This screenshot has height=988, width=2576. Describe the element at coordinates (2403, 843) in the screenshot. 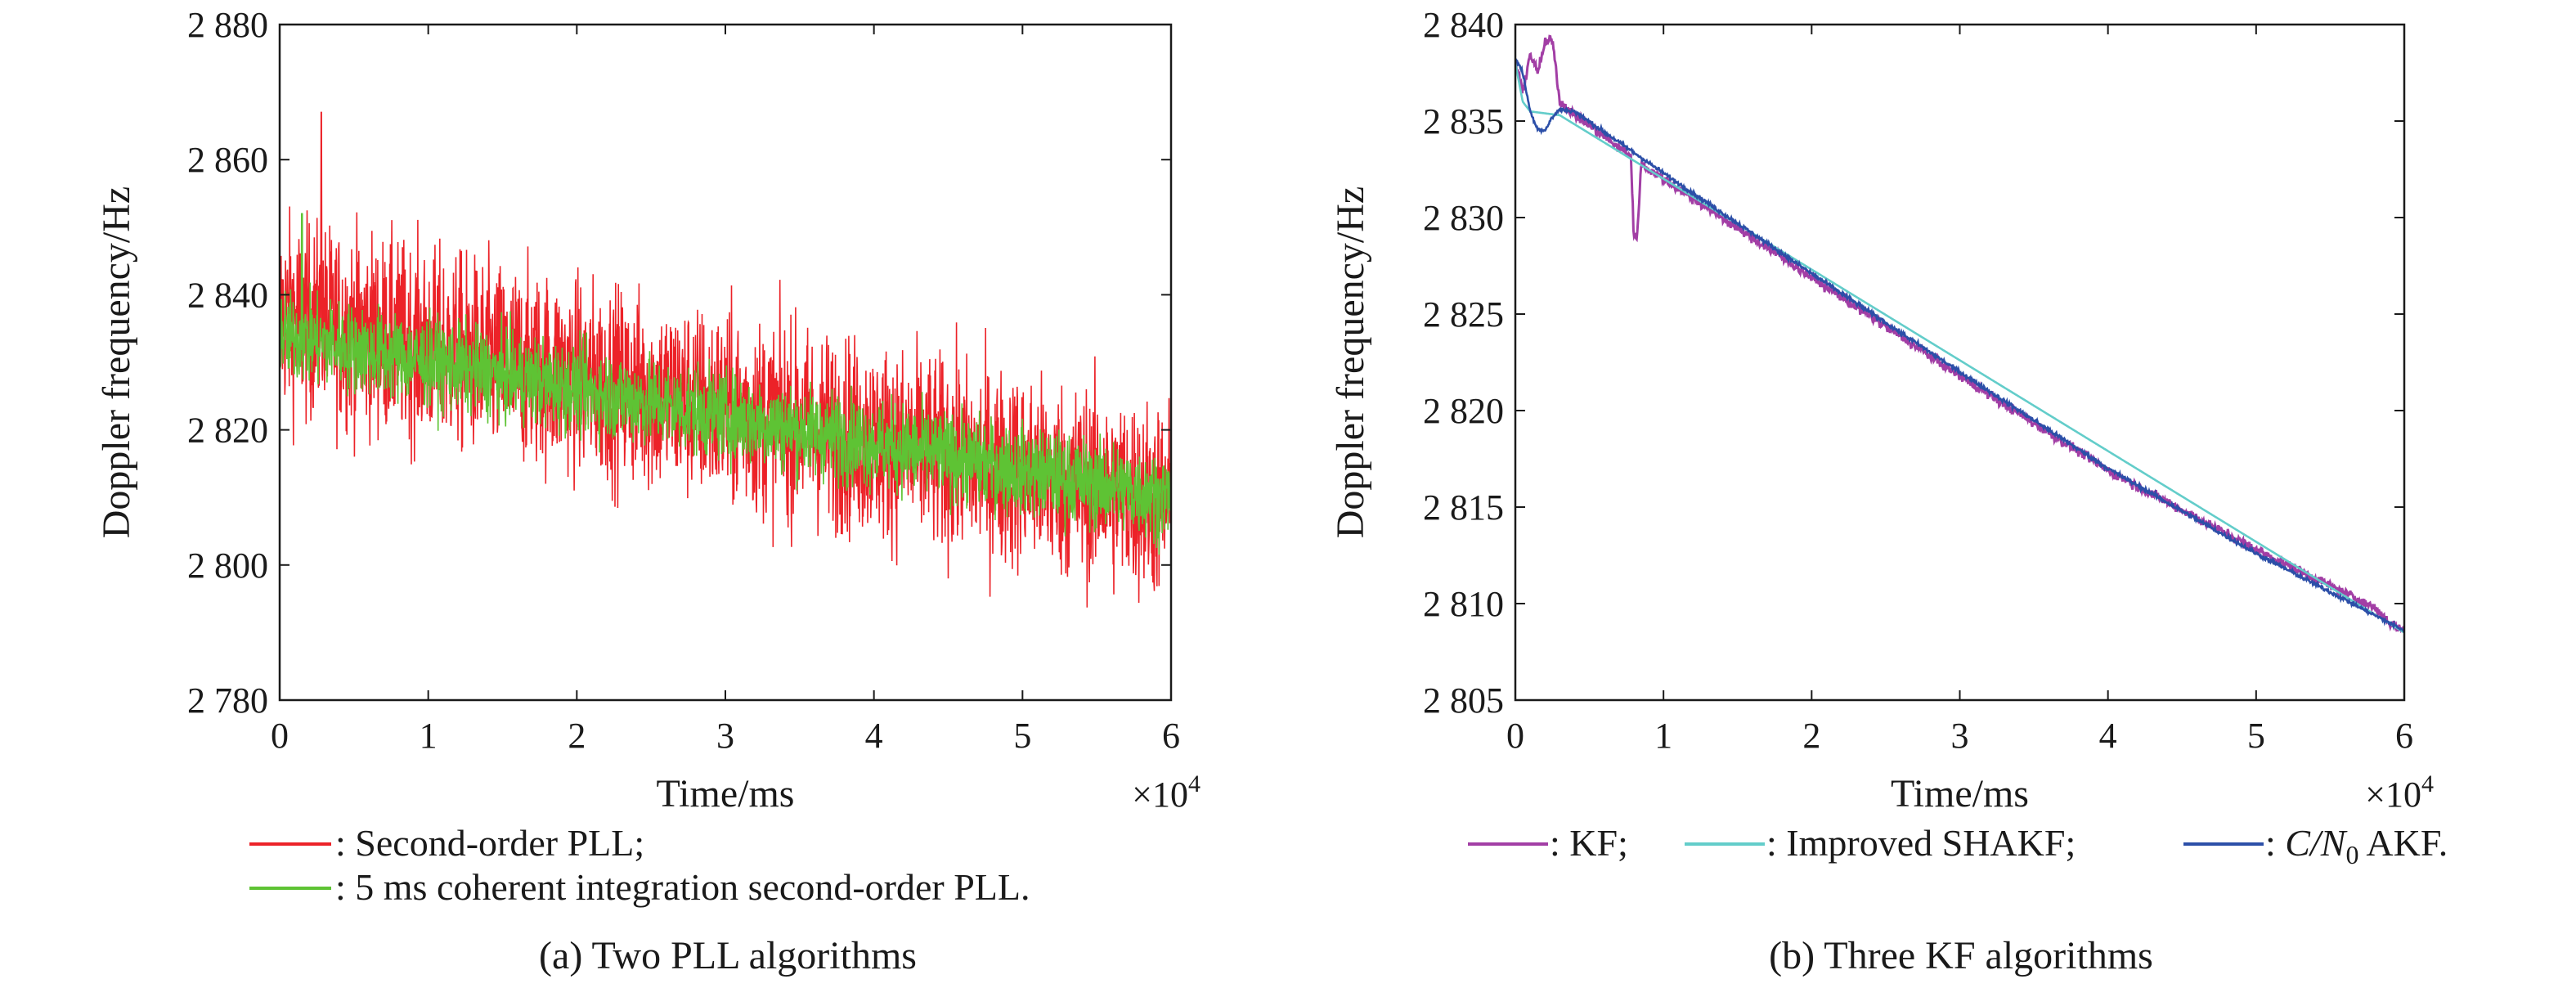

I see `legend-label-suffix: AKF.` at that location.